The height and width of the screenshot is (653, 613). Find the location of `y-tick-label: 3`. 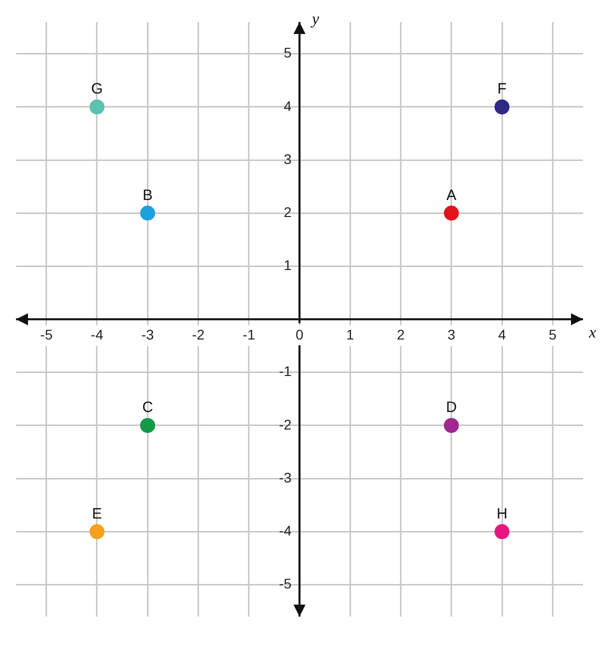

y-tick-label: 3 is located at coordinates (288, 158).